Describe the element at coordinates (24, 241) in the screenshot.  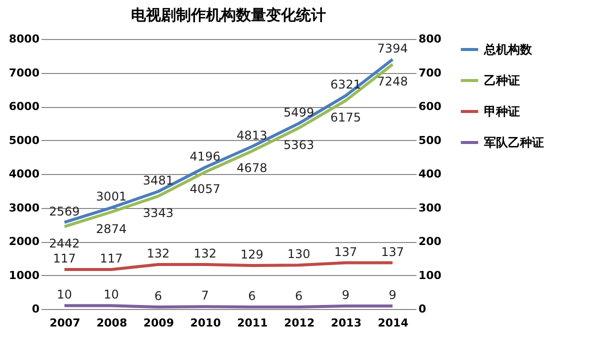
I see `y-tick-label: 2000` at that location.